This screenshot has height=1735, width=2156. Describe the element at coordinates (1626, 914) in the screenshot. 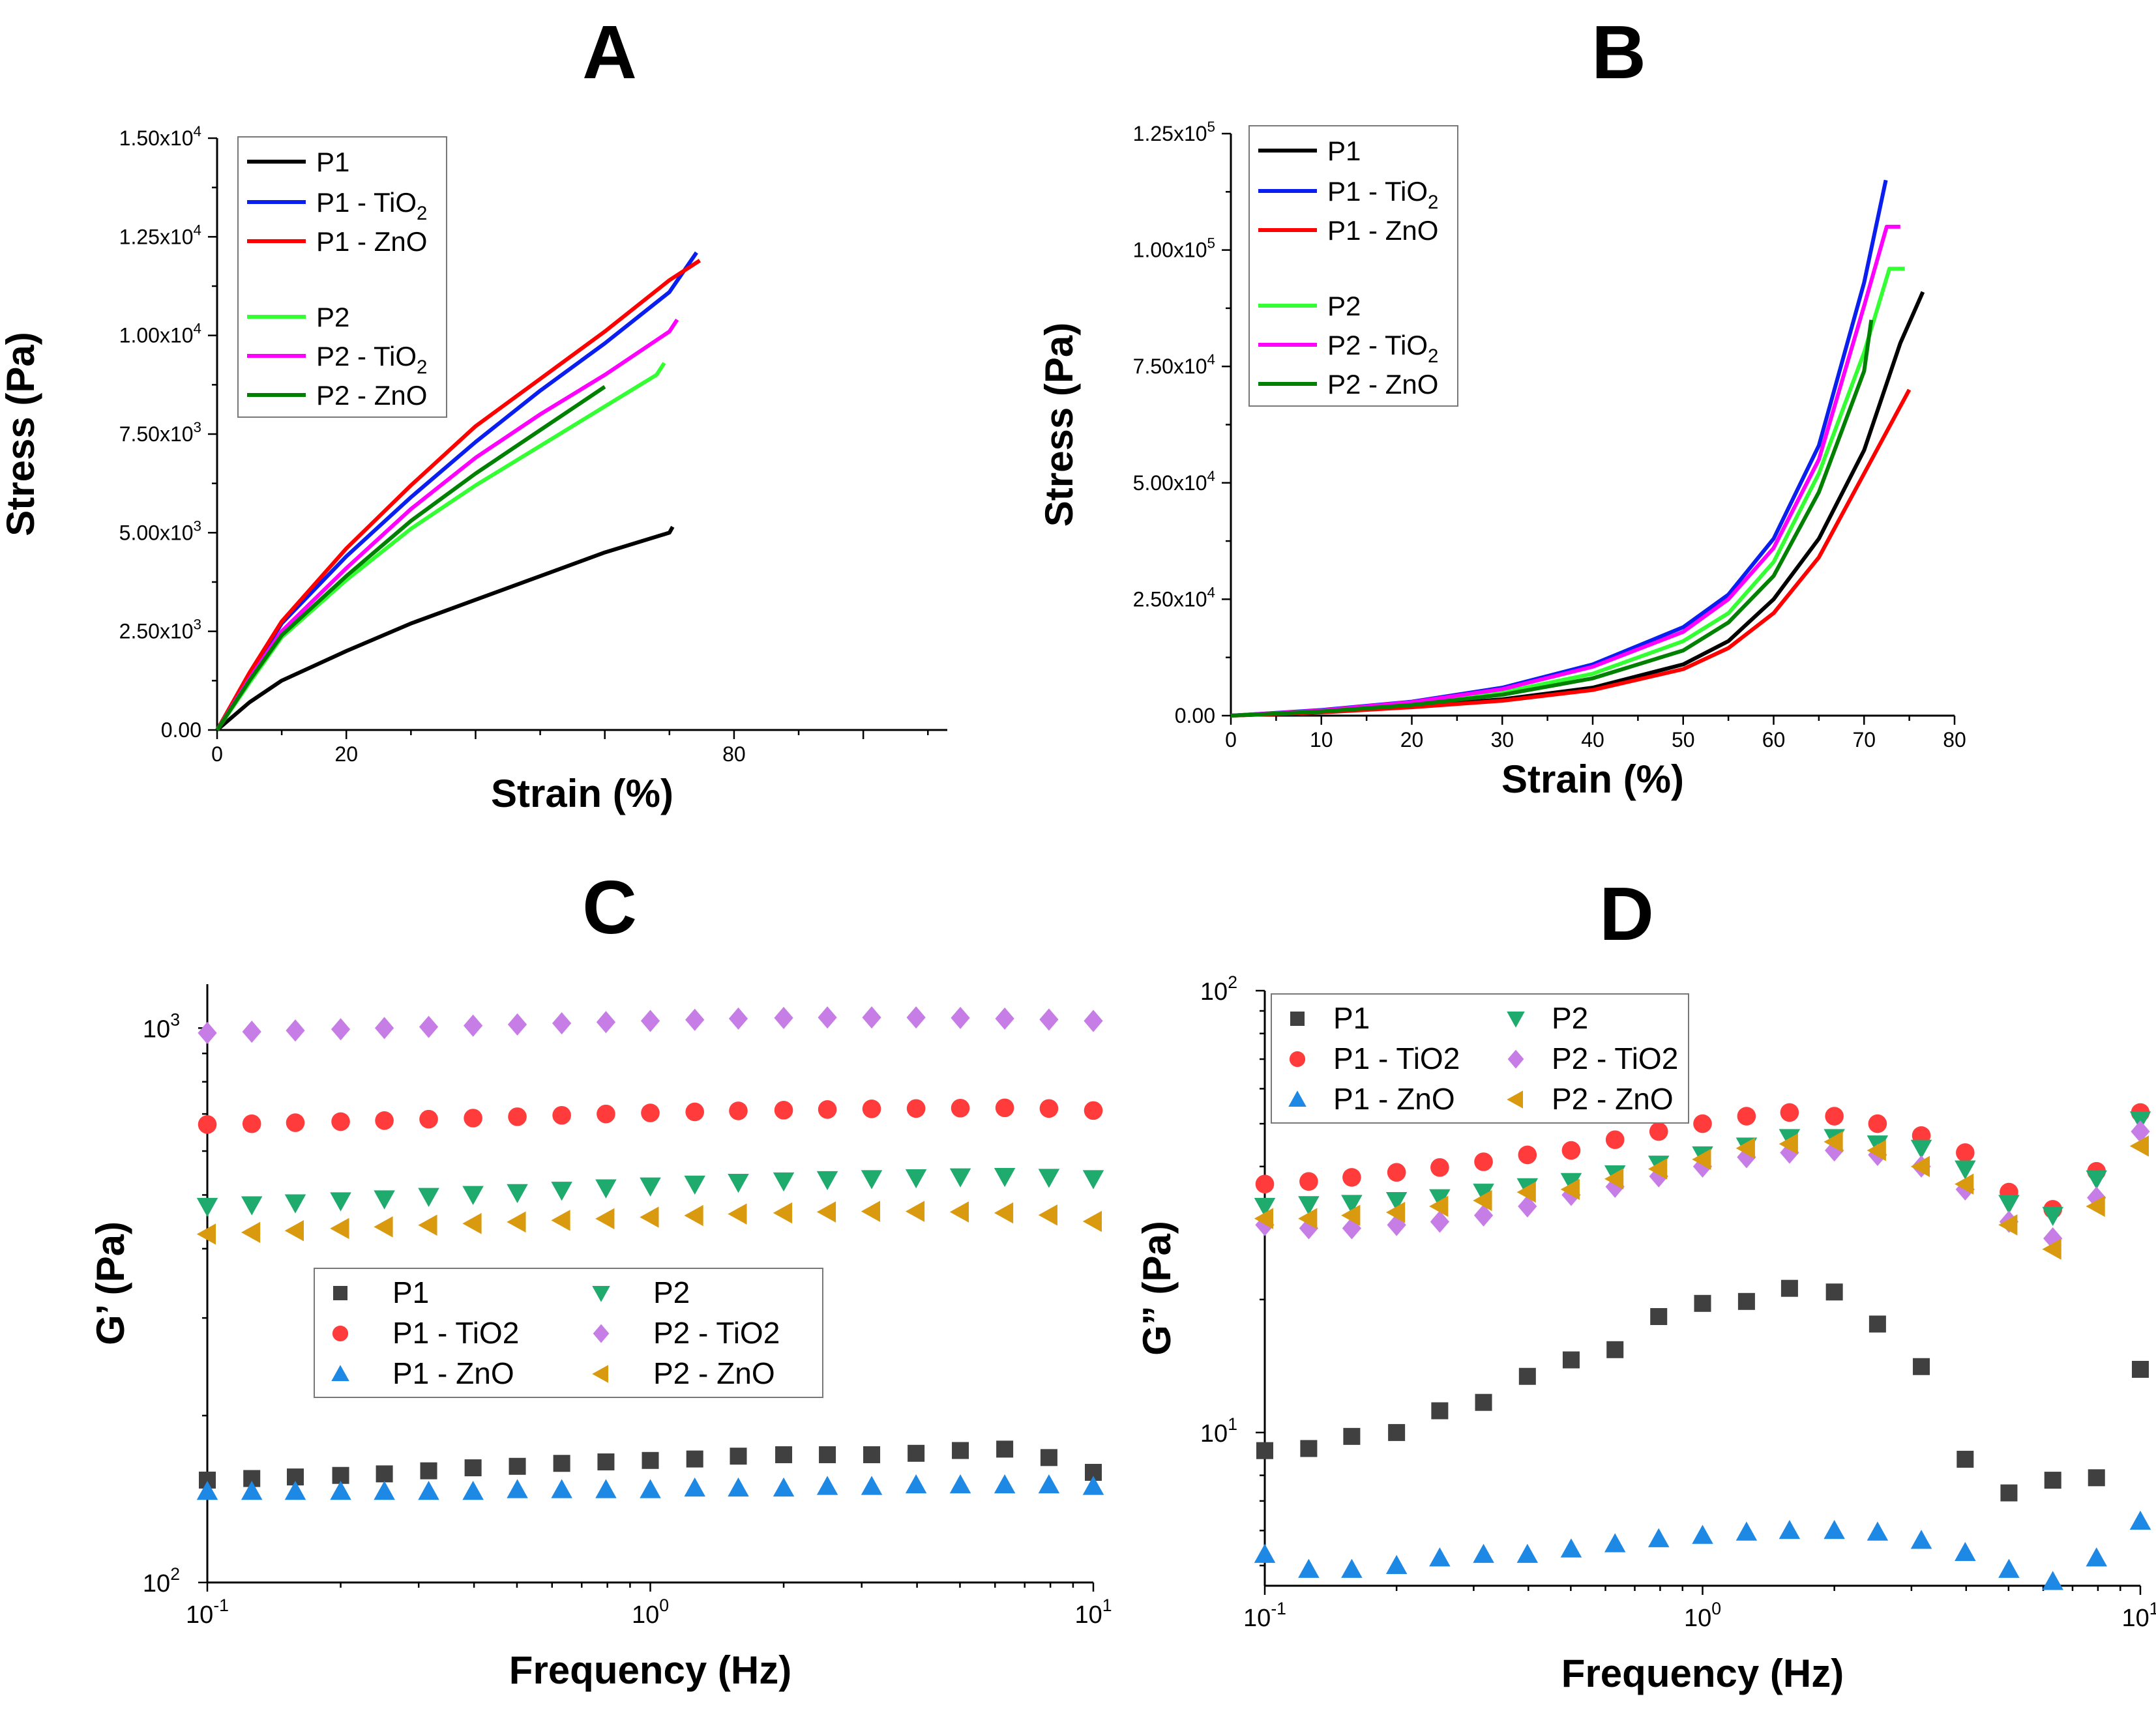

I see `panel-letter: D` at that location.